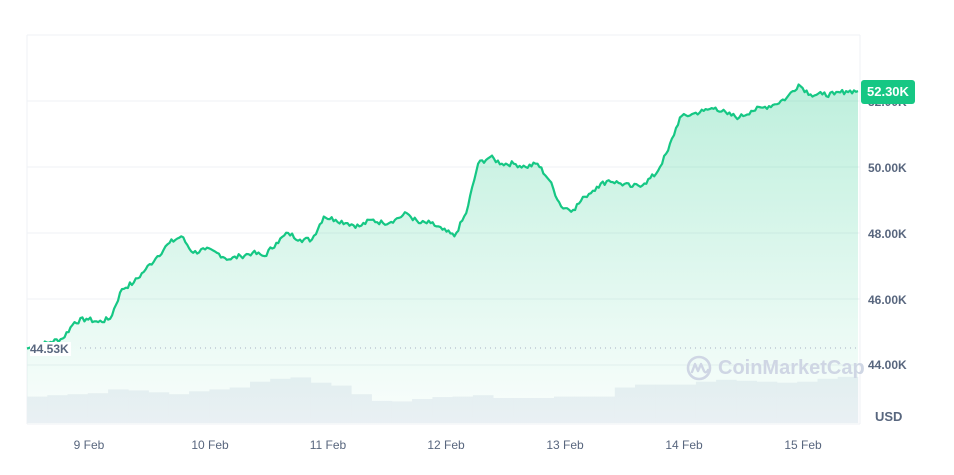 This screenshot has width=954, height=475. I want to click on x-axis-label: 13 Feb, so click(565, 445).